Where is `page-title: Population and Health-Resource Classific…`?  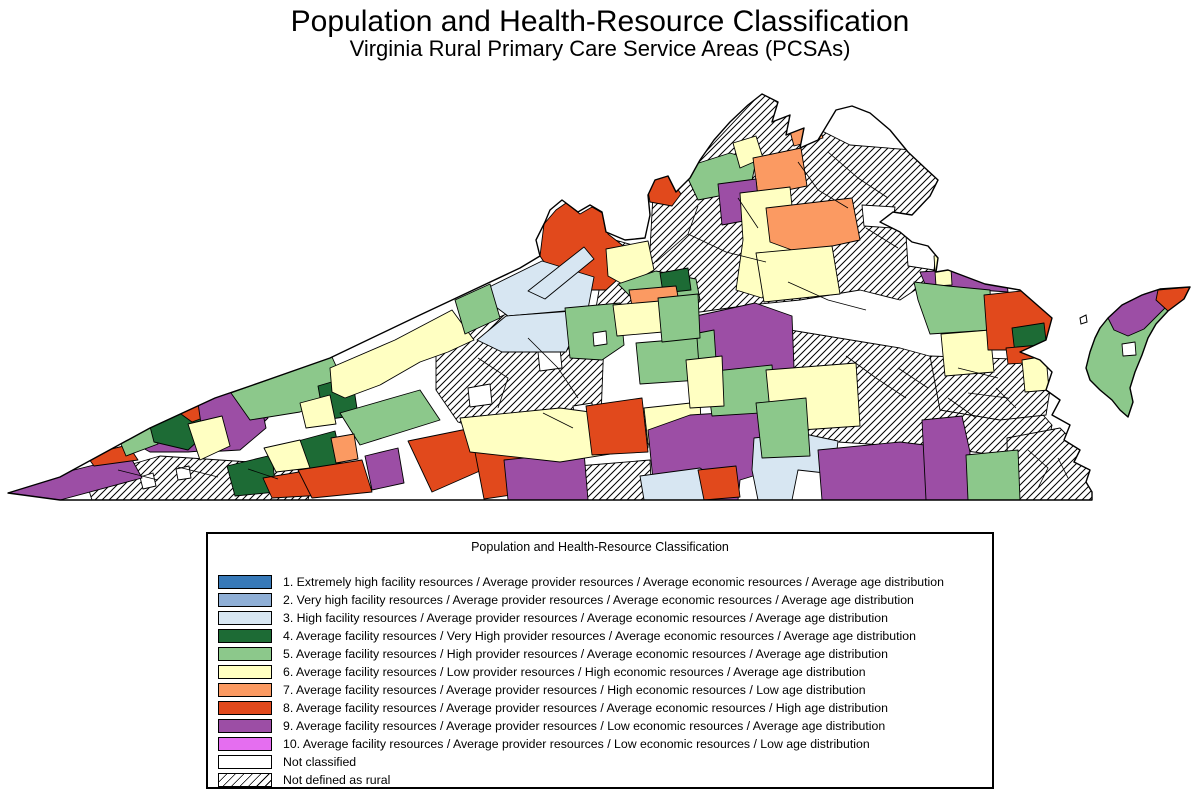 page-title: Population and Health-Resource Classific… is located at coordinates (600, 21).